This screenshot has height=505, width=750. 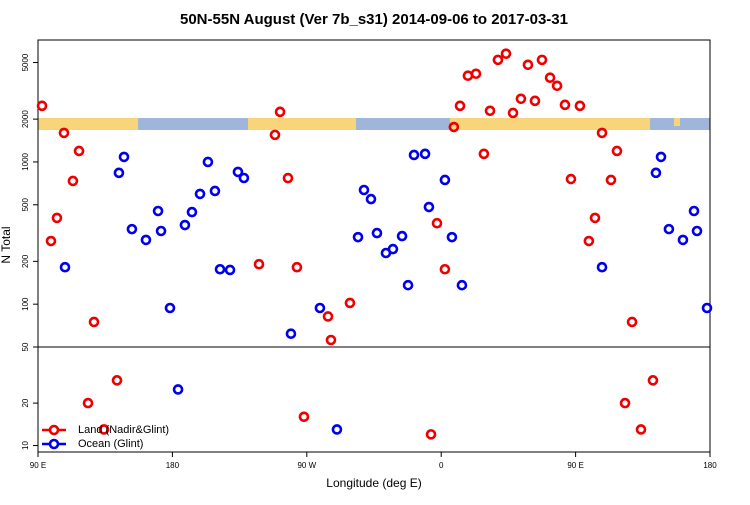 I want to click on y-tick-label: 1000, so click(x=25, y=161).